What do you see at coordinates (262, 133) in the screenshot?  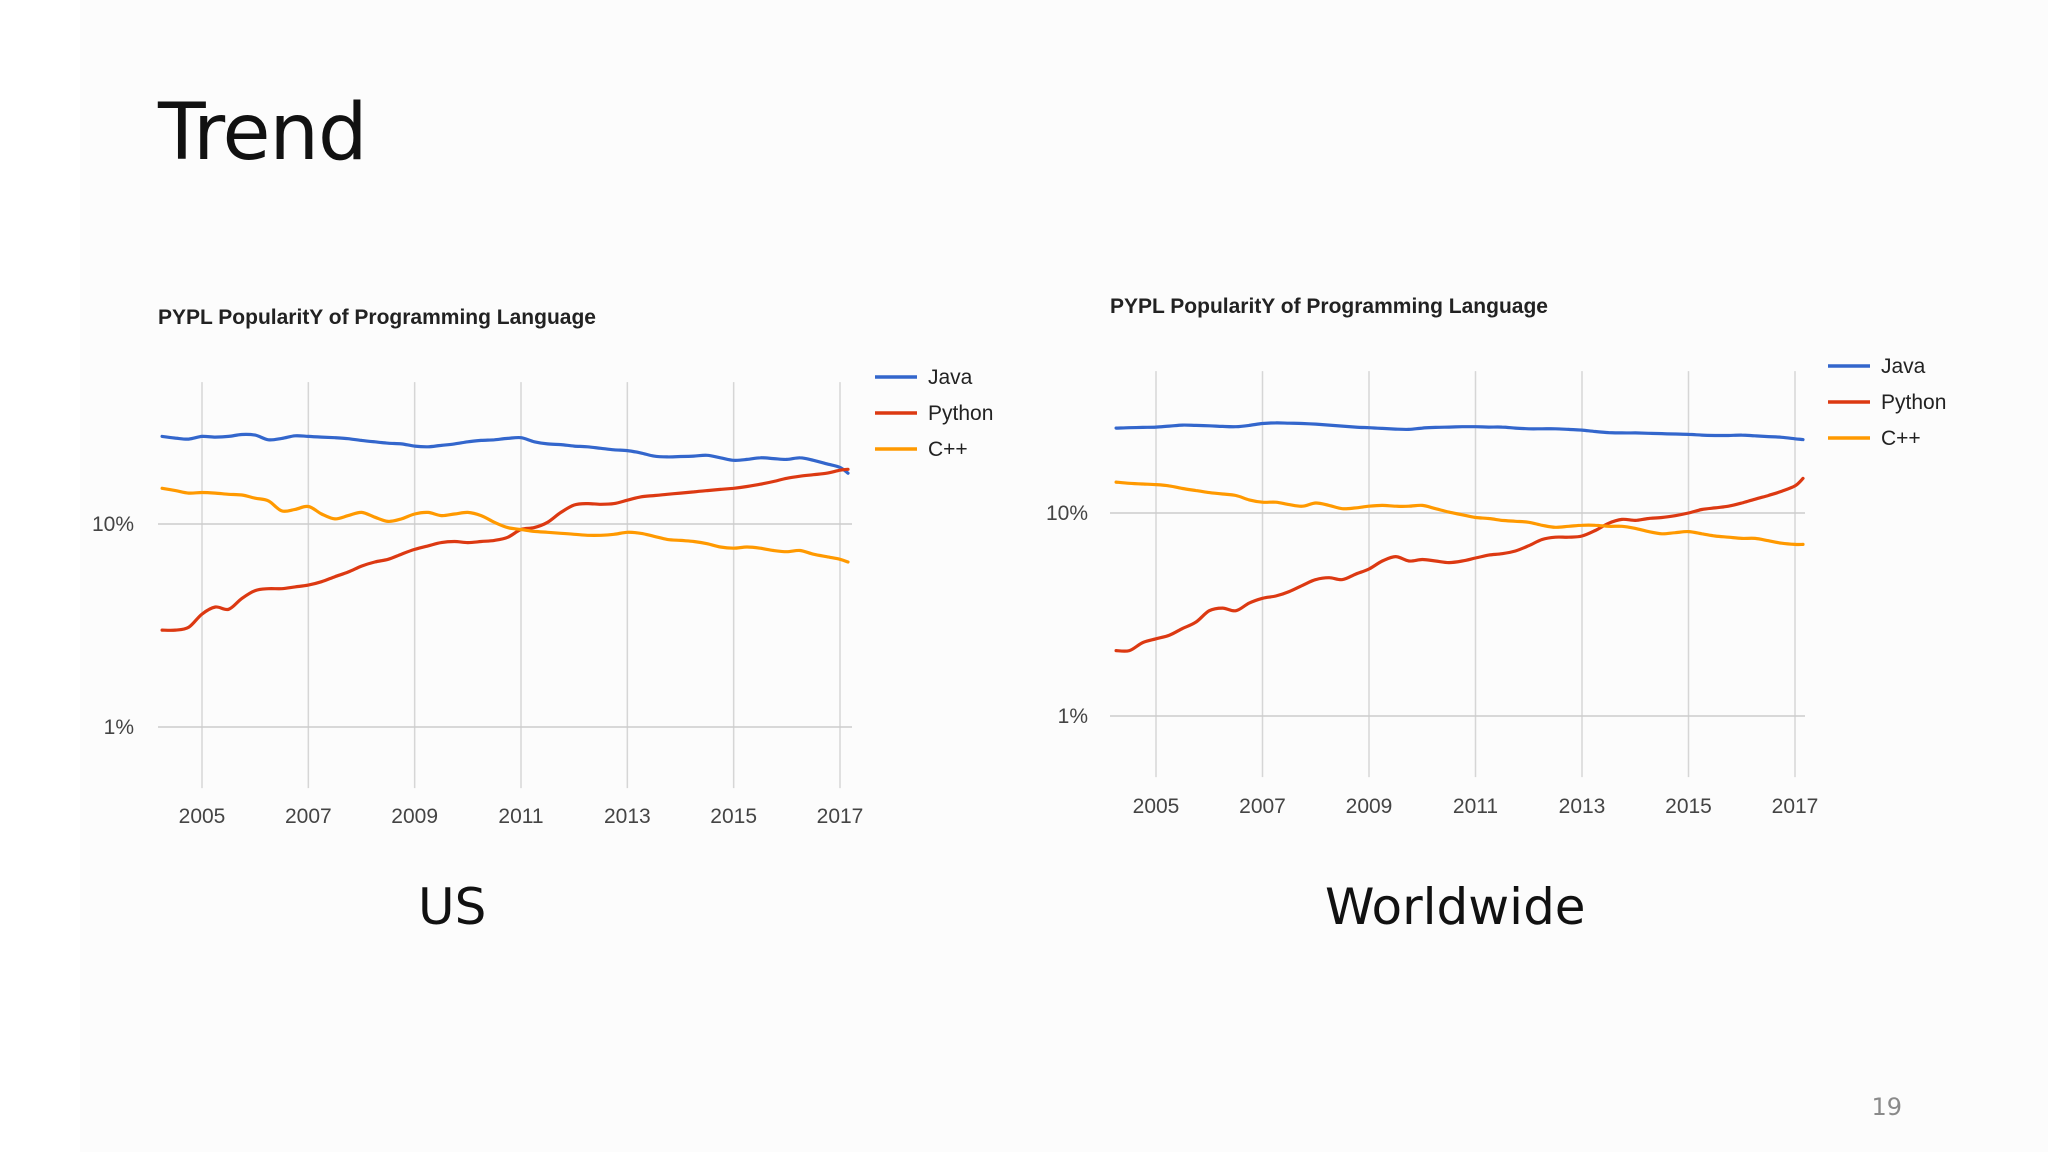 I see `slide-title: Trend` at bounding box center [262, 133].